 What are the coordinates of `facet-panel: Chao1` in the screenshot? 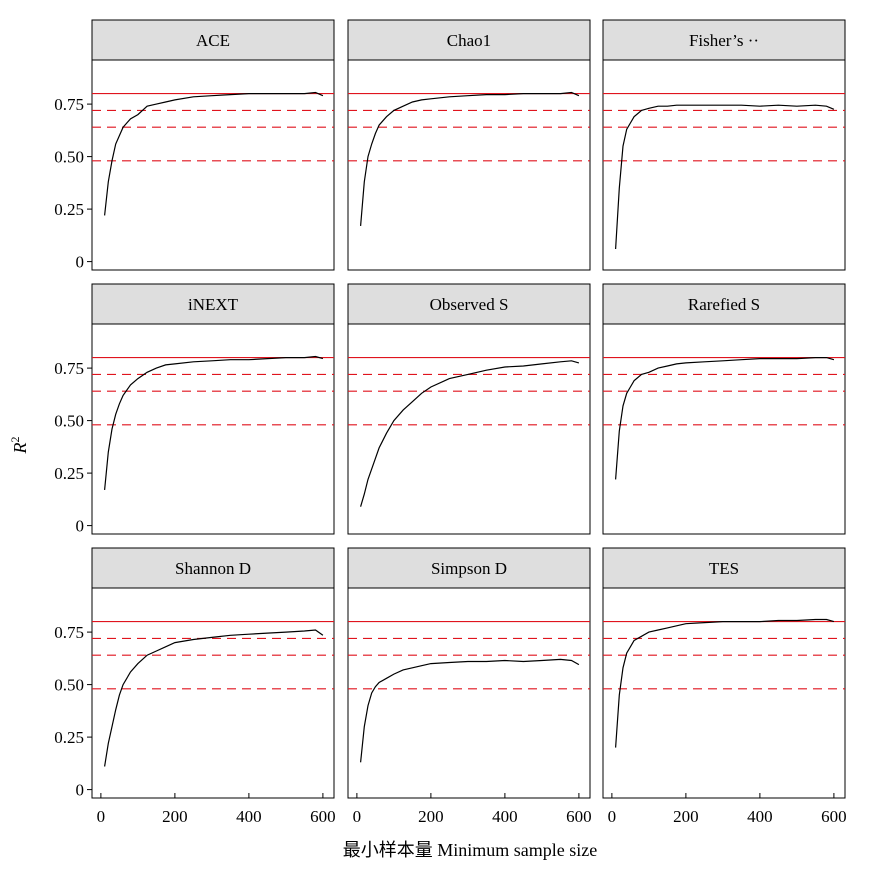 It's located at (469, 145).